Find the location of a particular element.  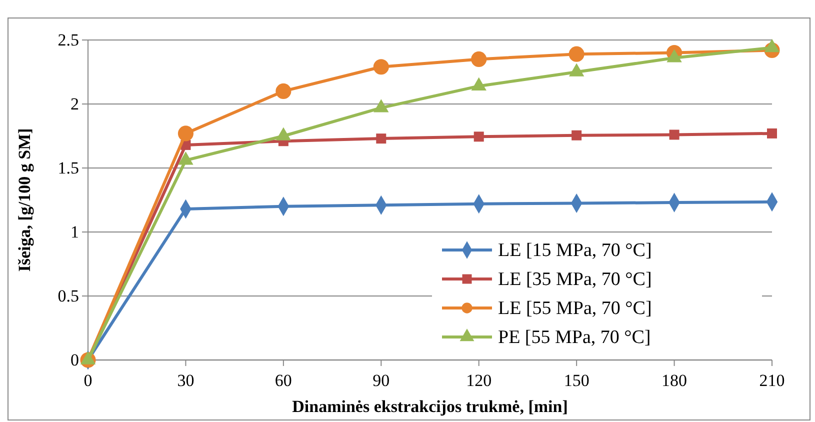

legend-label: PE [55 MPa, 70 °C] is located at coordinates (574, 337).